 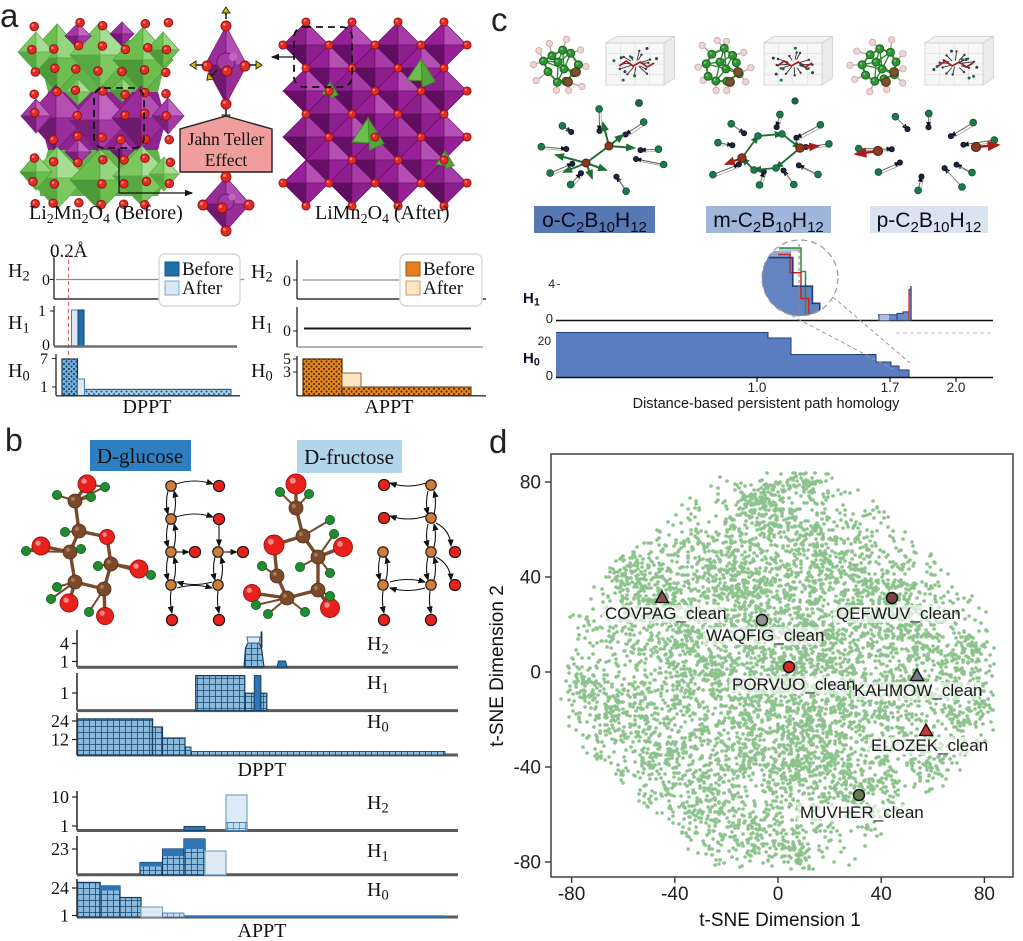 I want to click on svg-text: 3, so click(x=287, y=372).